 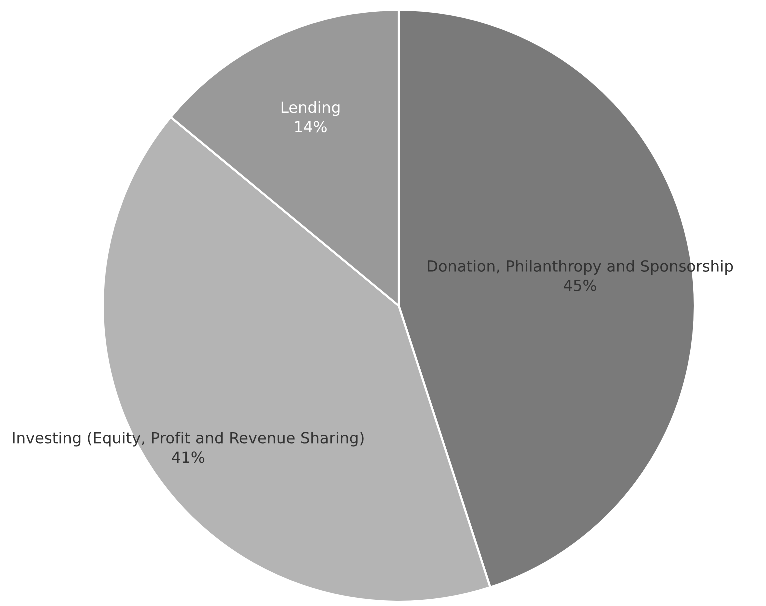 I want to click on slice-label: Lending, so click(x=311, y=108).